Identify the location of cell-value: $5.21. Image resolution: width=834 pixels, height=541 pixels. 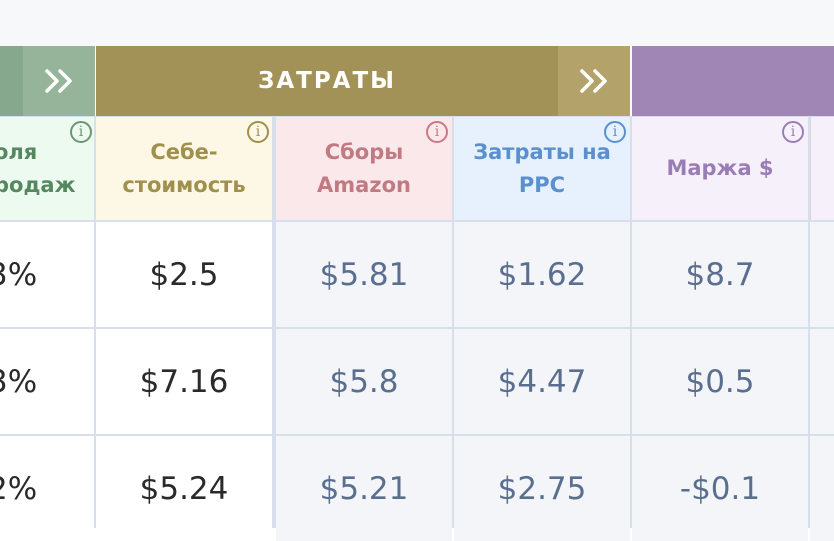
(364, 488).